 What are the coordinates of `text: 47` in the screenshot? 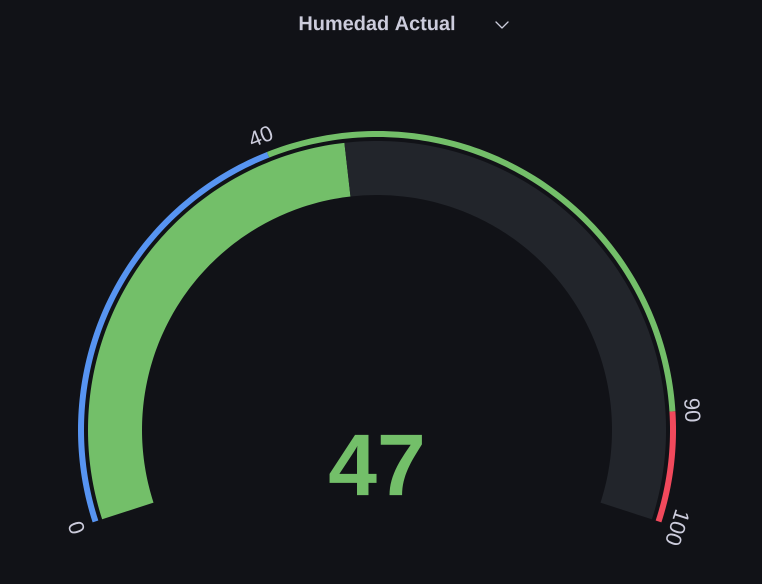 It's located at (376, 465).